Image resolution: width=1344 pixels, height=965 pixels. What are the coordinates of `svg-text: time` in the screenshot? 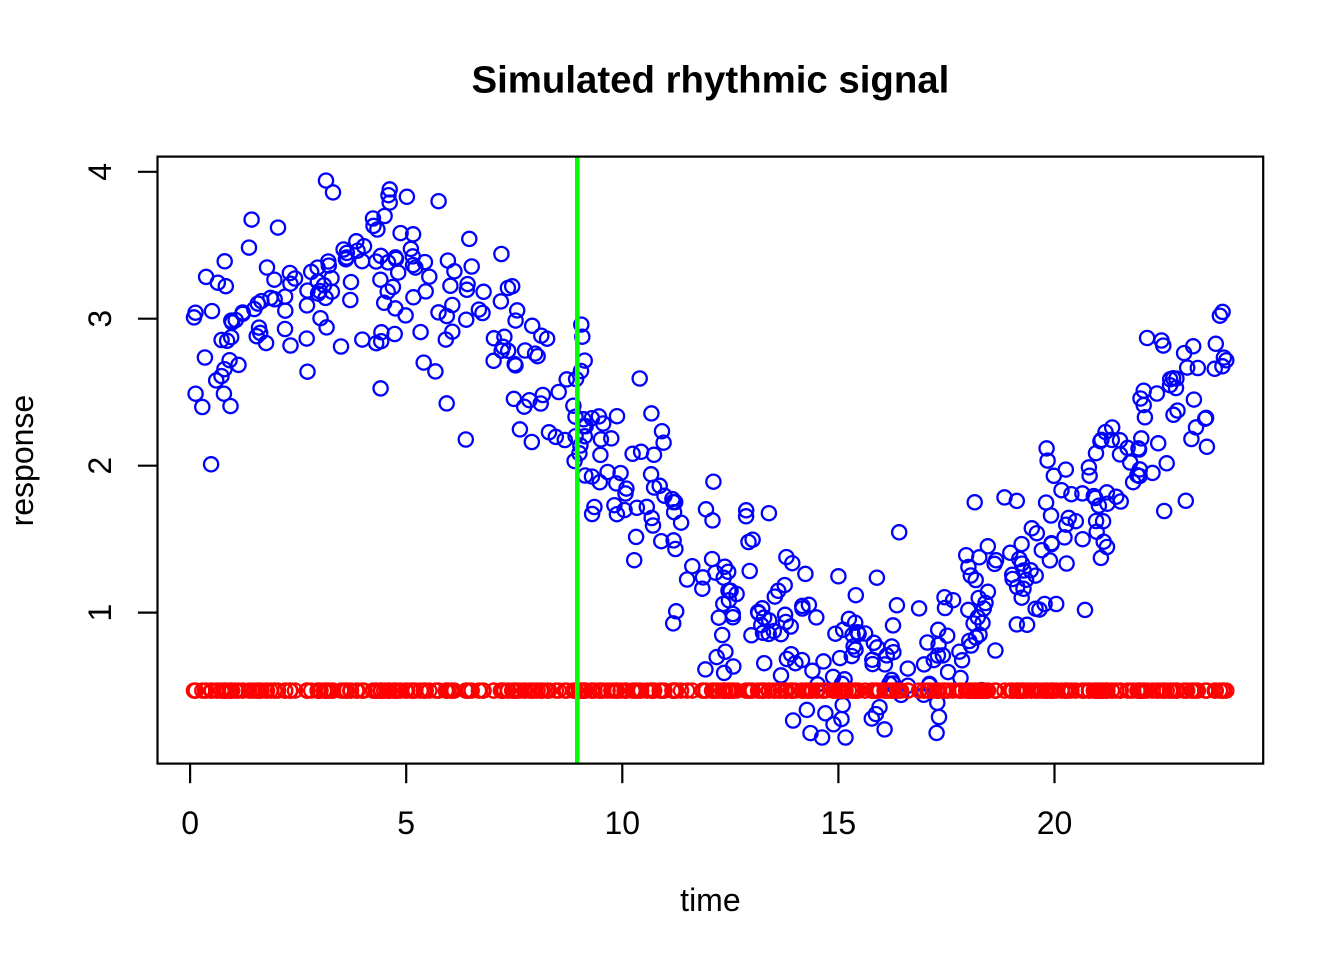 It's located at (710, 900).